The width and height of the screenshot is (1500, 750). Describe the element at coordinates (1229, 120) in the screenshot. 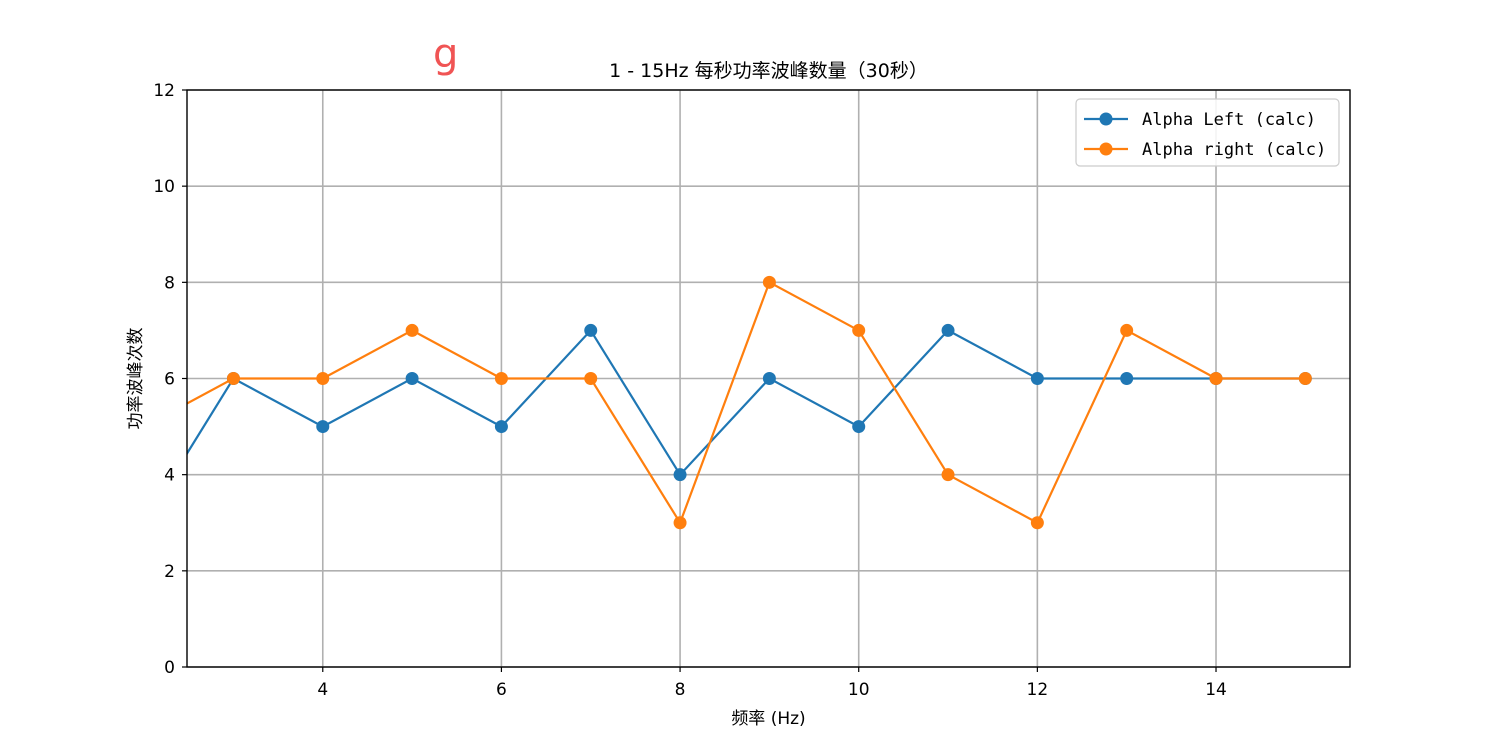

I see `svg-text: Alpha Left (calc)` at that location.